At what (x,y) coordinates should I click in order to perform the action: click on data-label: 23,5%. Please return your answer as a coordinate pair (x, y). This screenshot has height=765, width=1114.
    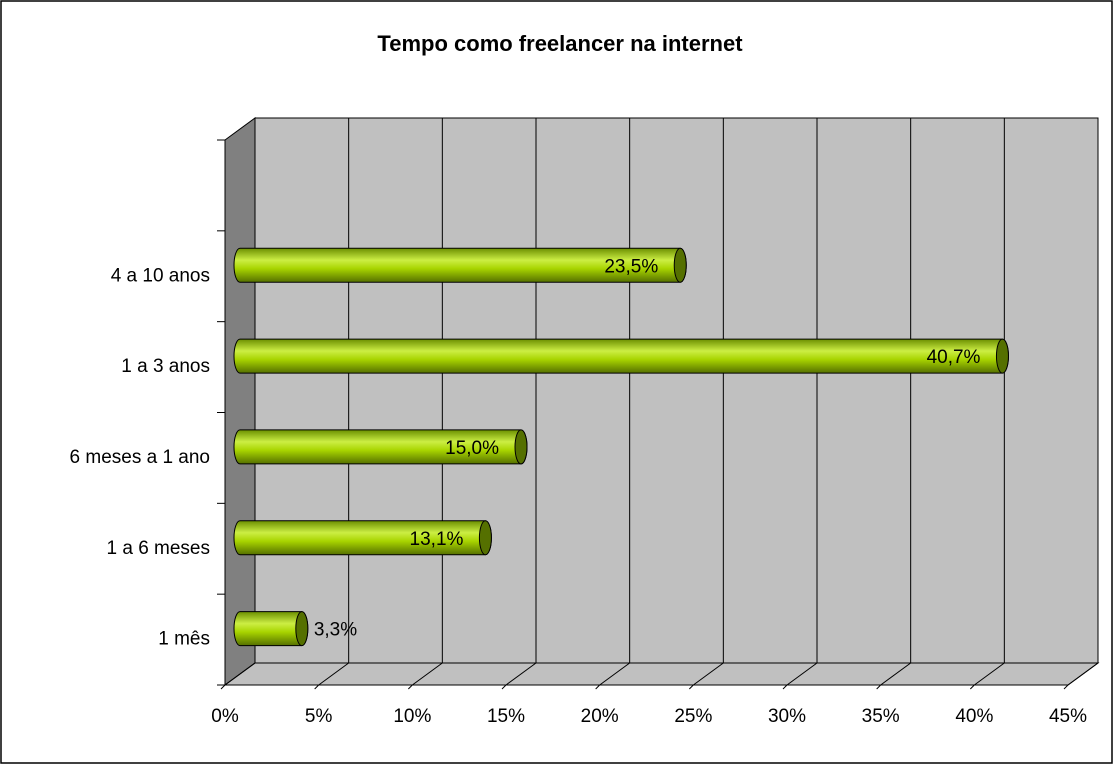
    Looking at the image, I should click on (631, 266).